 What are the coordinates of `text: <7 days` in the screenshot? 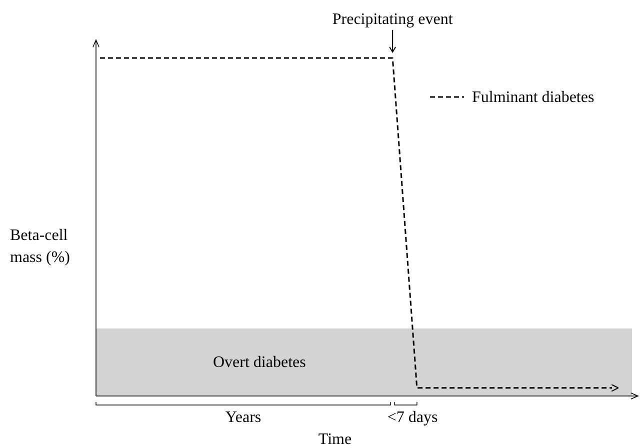 It's located at (412, 417).